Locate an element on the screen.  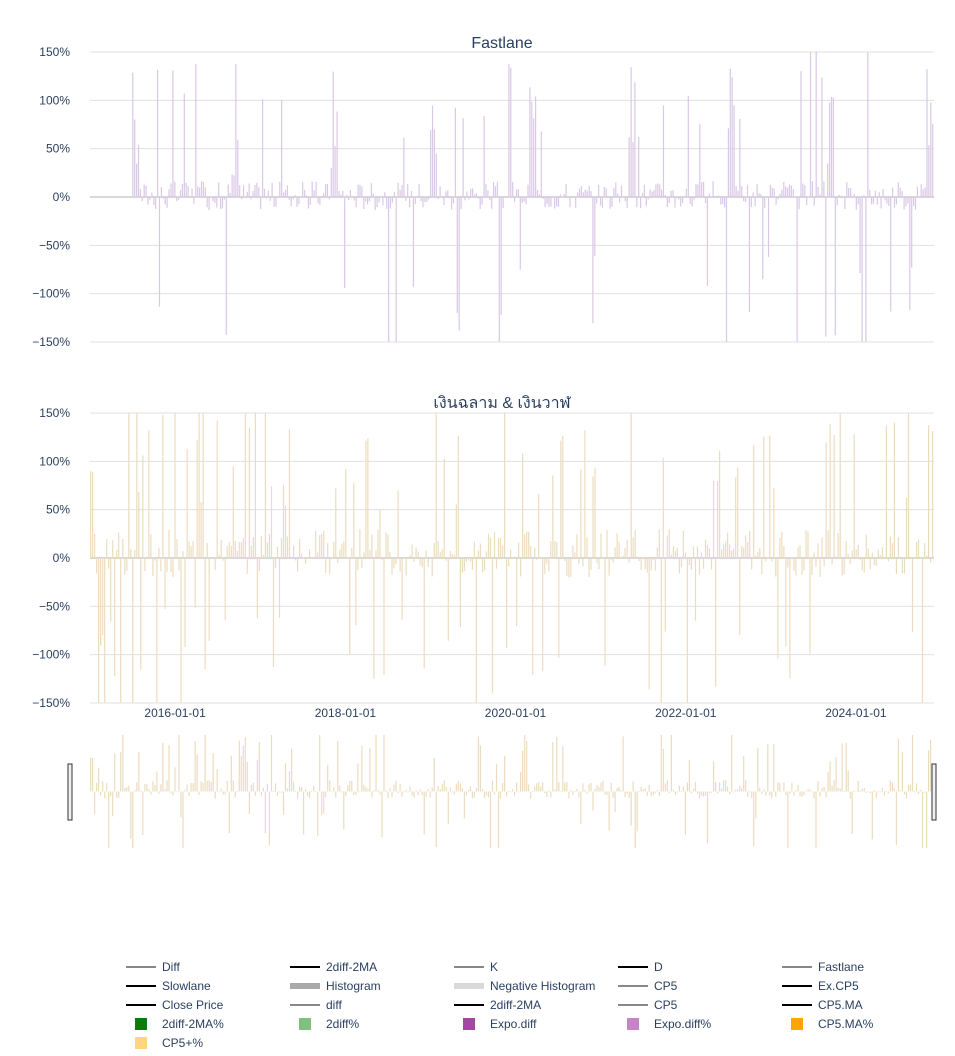
legend-label: K is located at coordinates (494, 966).